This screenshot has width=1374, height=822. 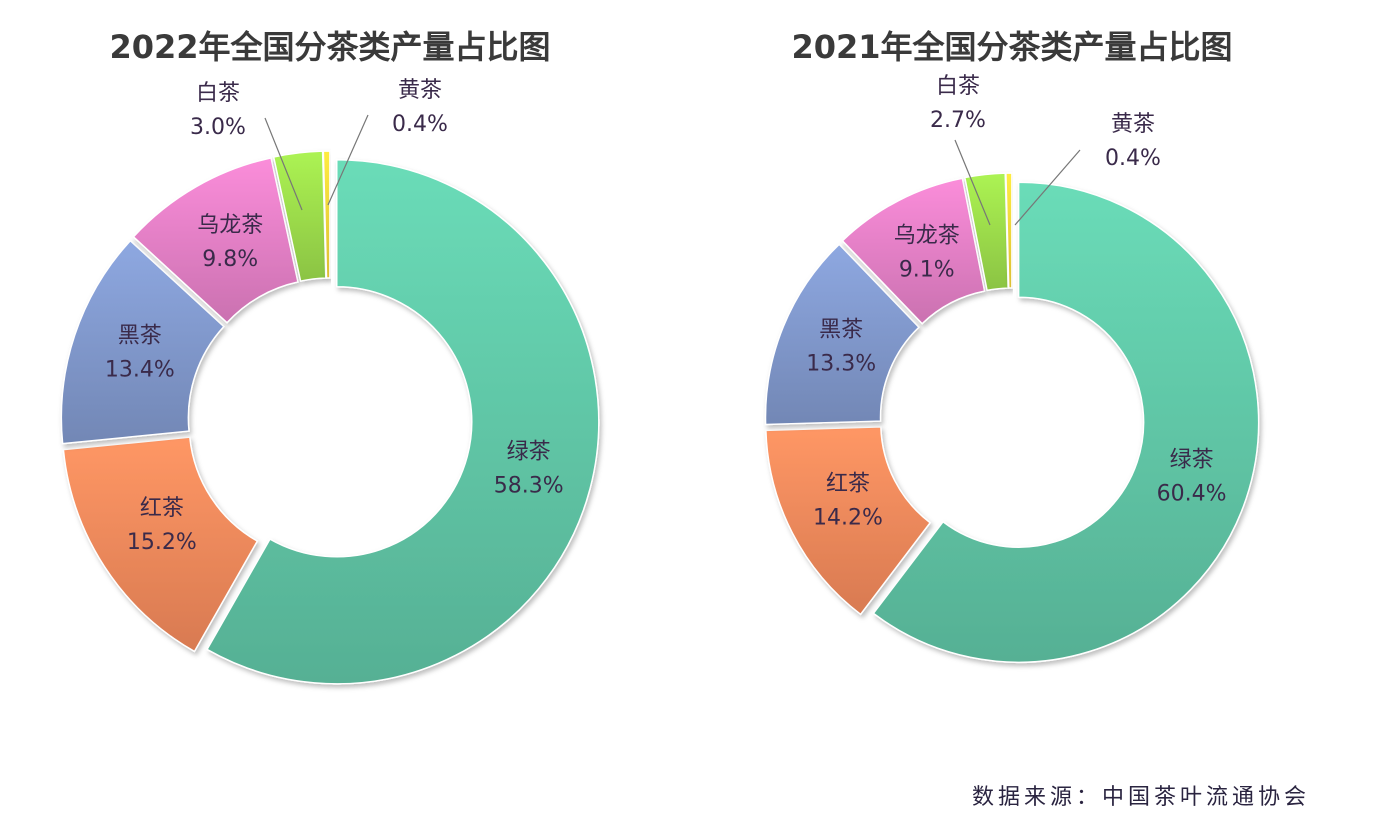 What do you see at coordinates (1192, 493) in the screenshot?
I see `label-value-green-tea: 60.4%` at bounding box center [1192, 493].